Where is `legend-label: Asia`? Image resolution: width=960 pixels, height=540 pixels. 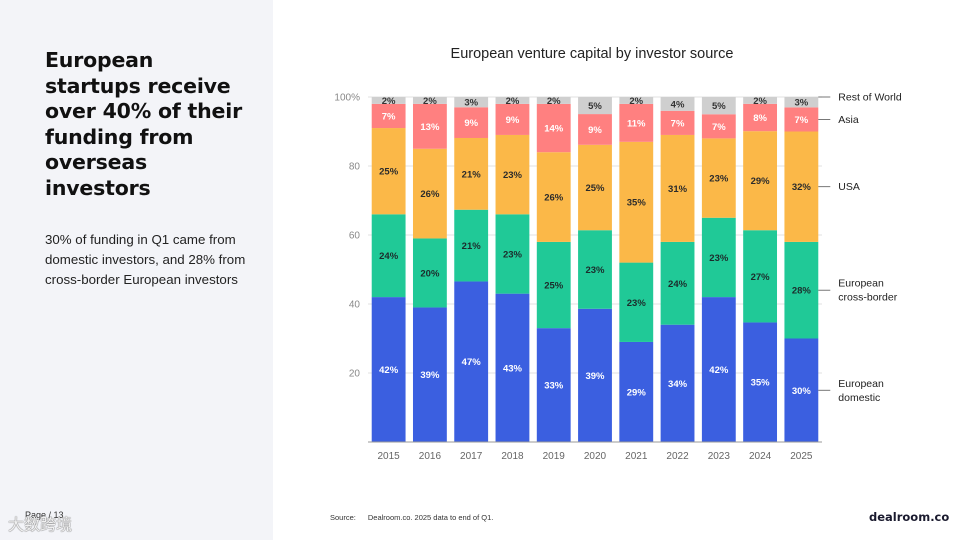
legend-label: Asia is located at coordinates (848, 120).